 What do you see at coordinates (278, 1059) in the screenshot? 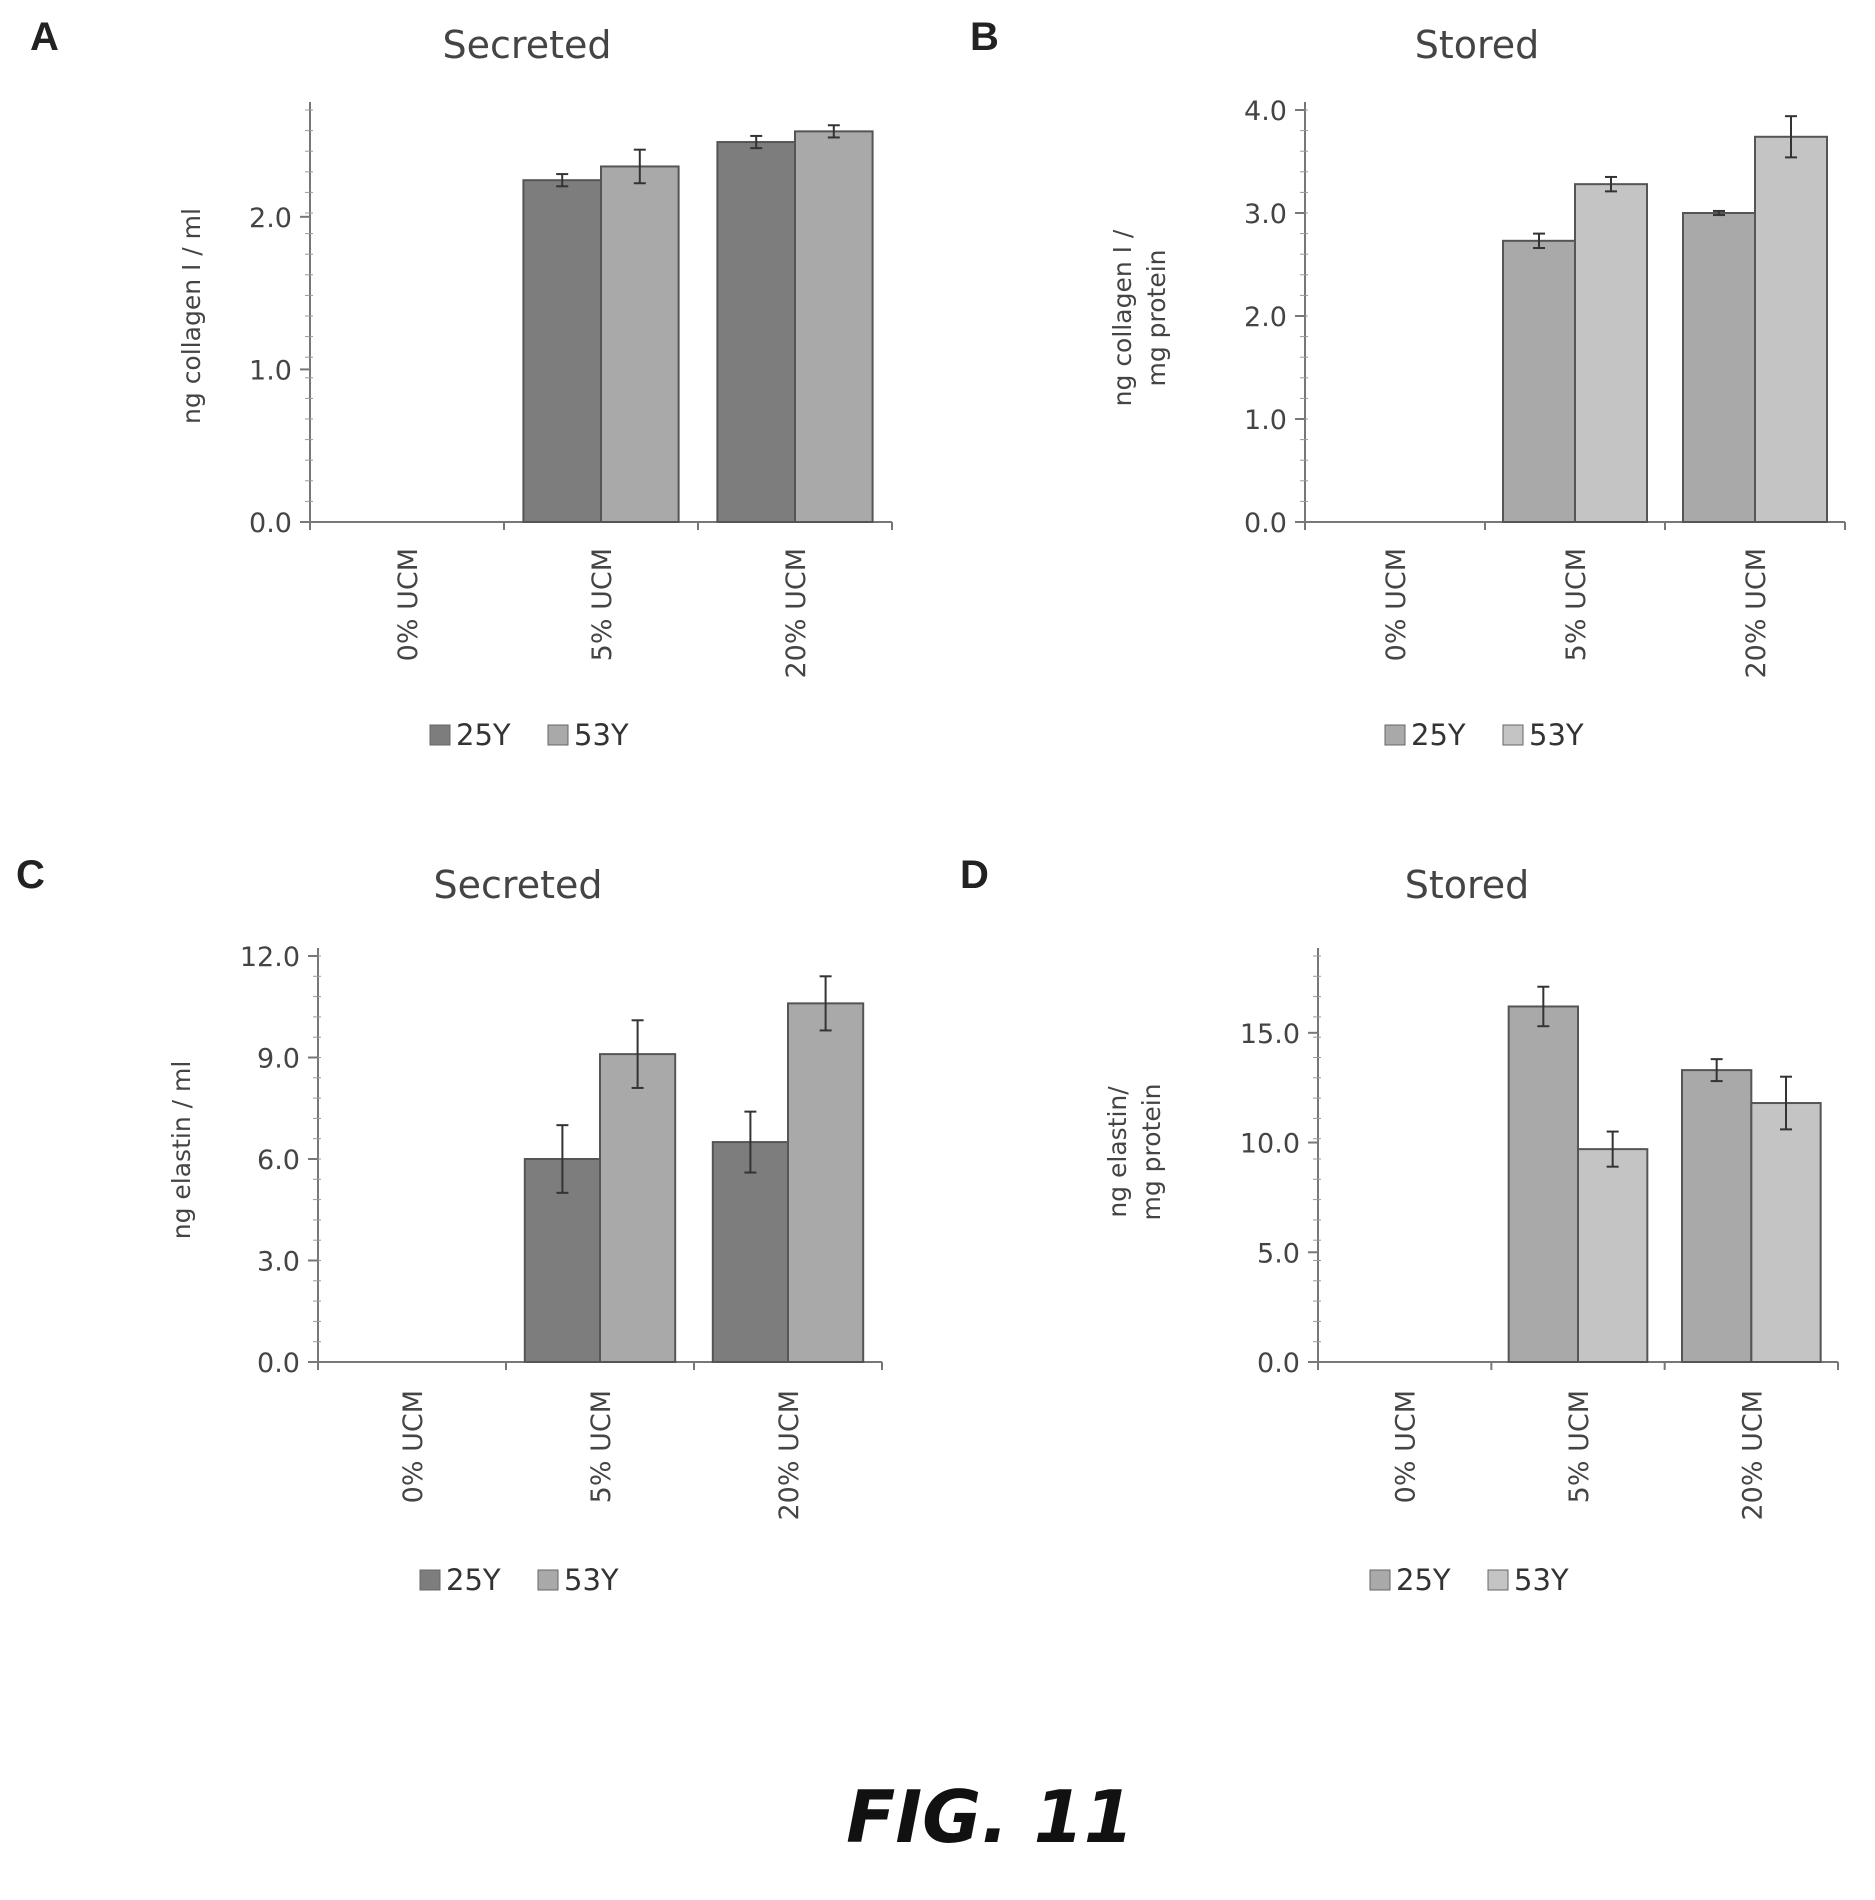
I see `y-tick-label: 9.0` at bounding box center [278, 1059].